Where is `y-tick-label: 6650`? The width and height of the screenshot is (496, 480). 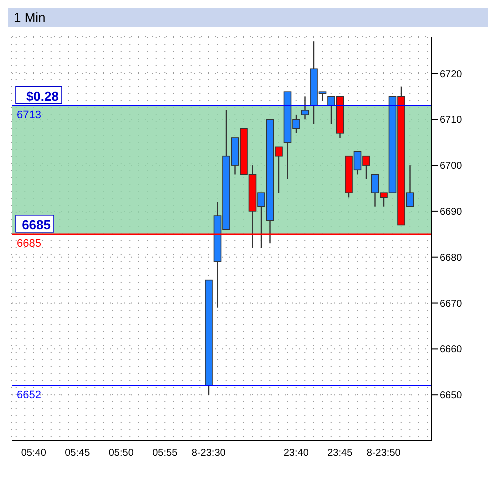
y-tick-label: 6650 is located at coordinates (451, 396).